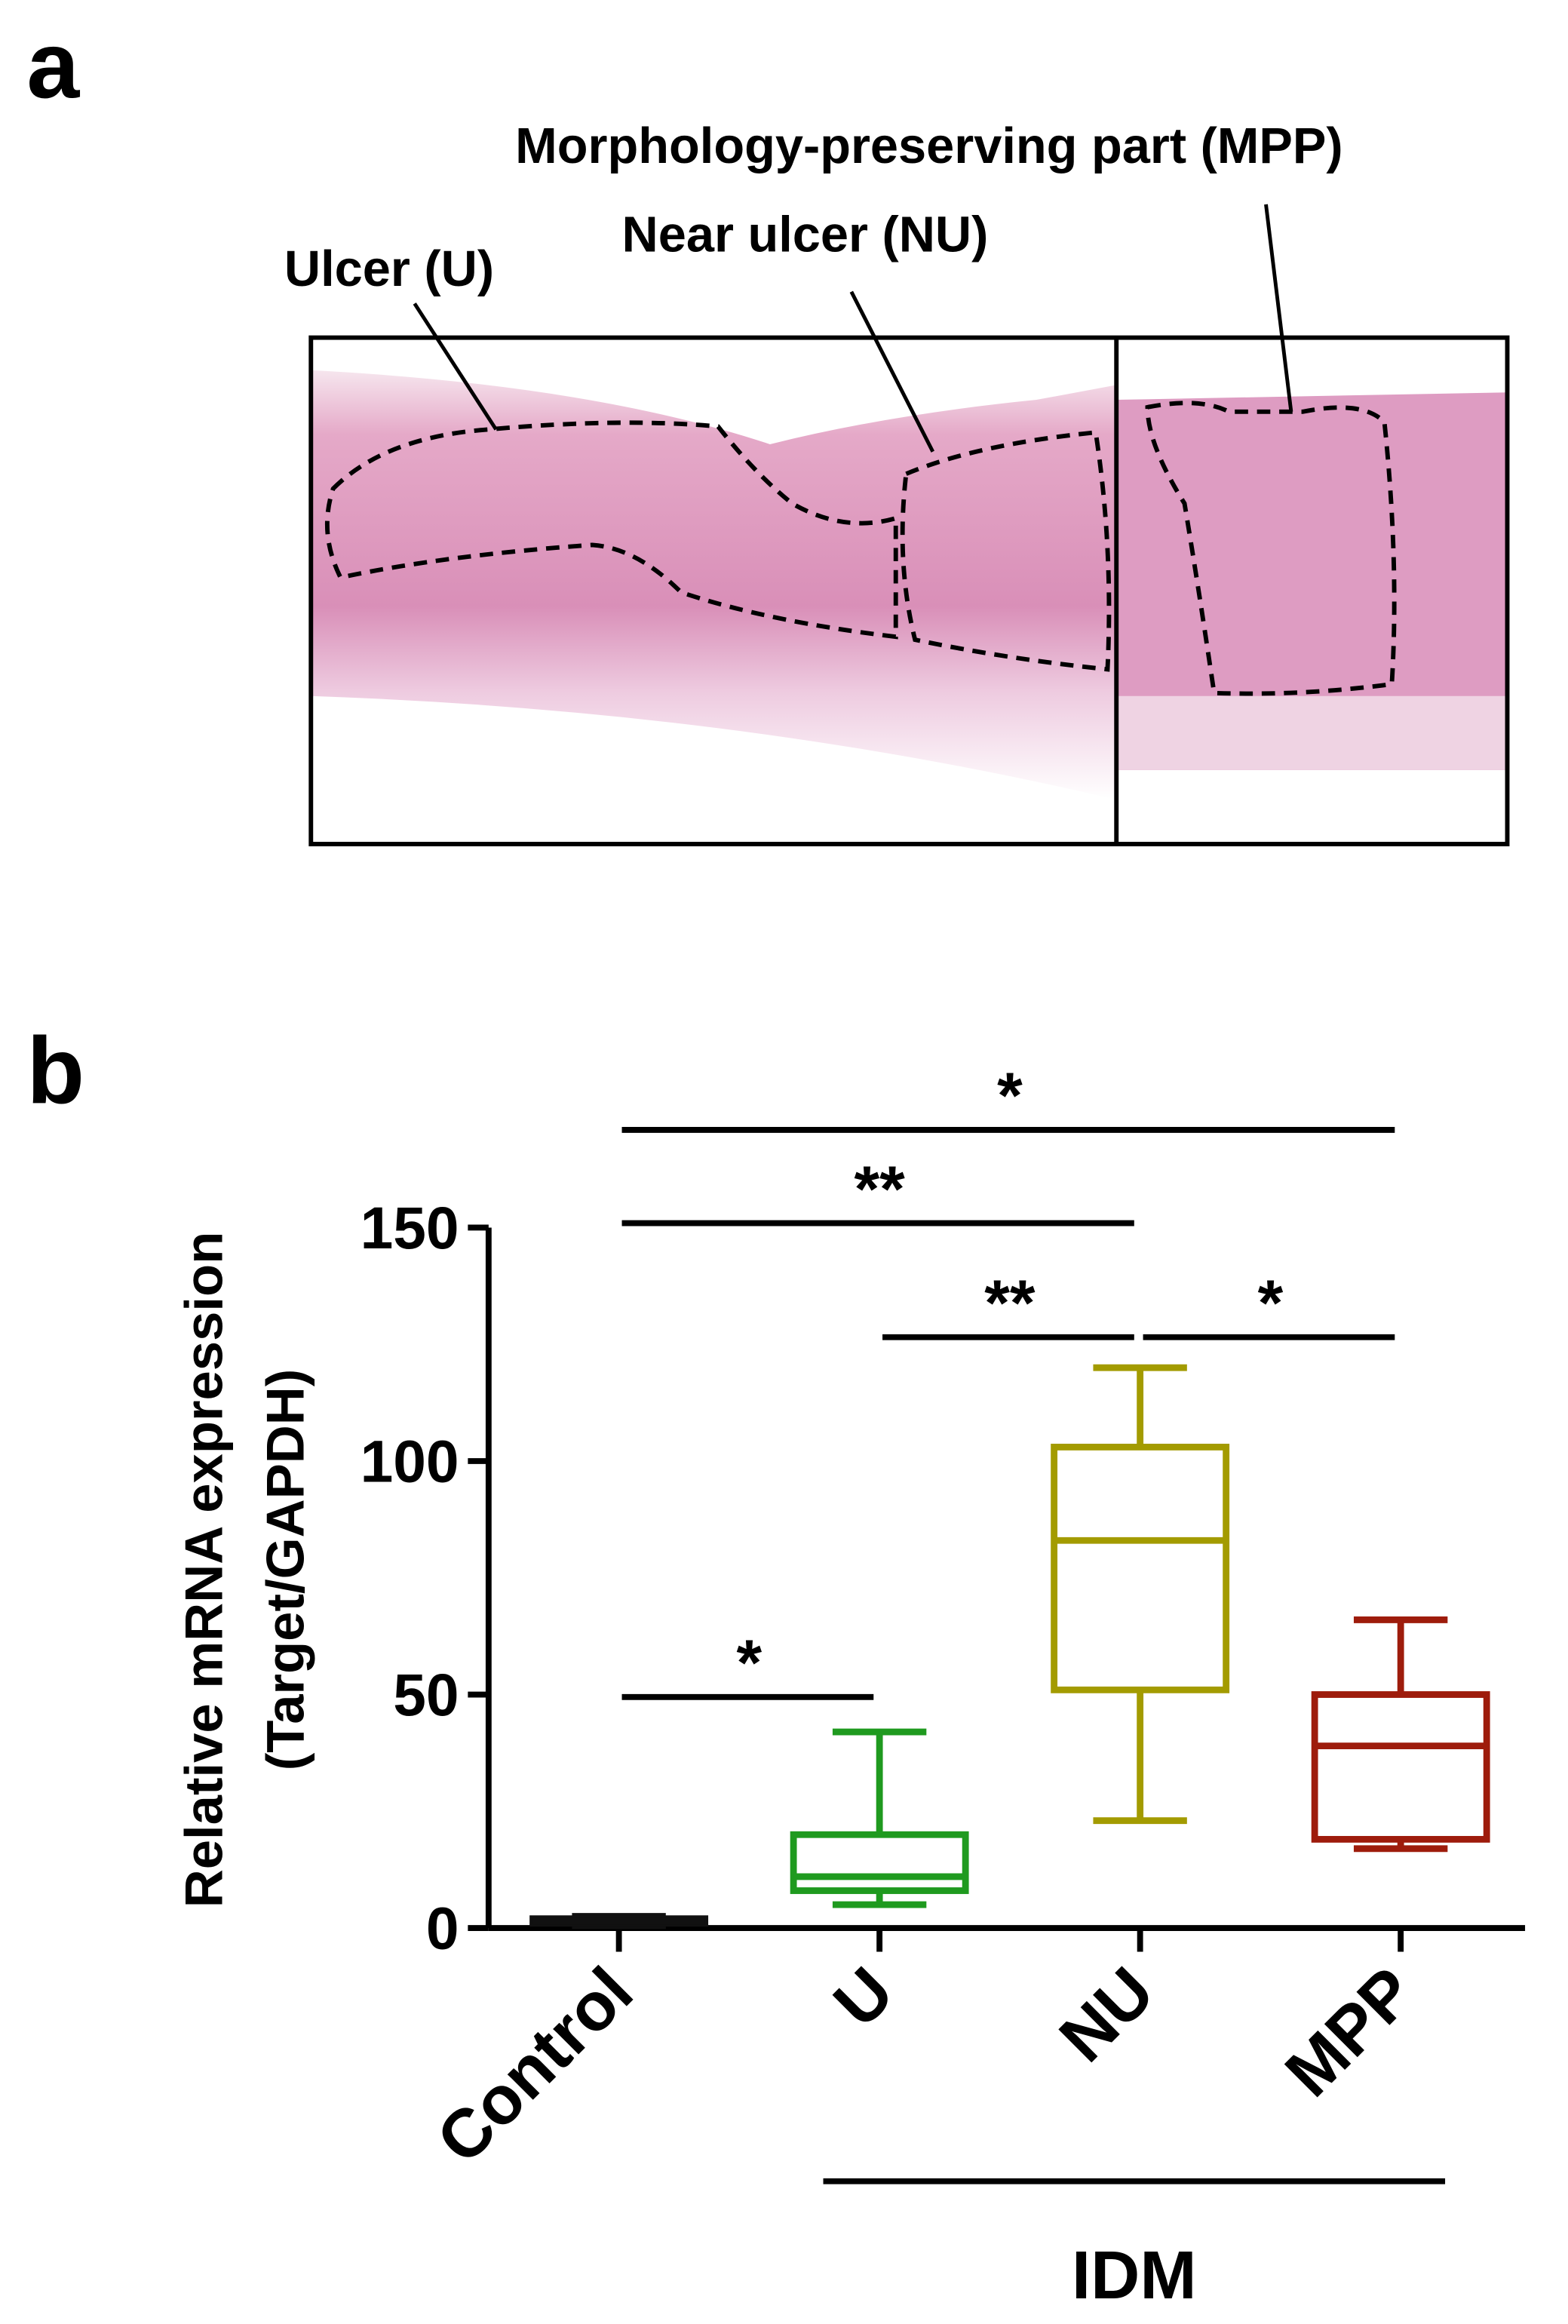 The image size is (1568, 2324). Describe the element at coordinates (203, 1570) in the screenshot. I see `y-axis-label: Relative mRNA expression` at that location.